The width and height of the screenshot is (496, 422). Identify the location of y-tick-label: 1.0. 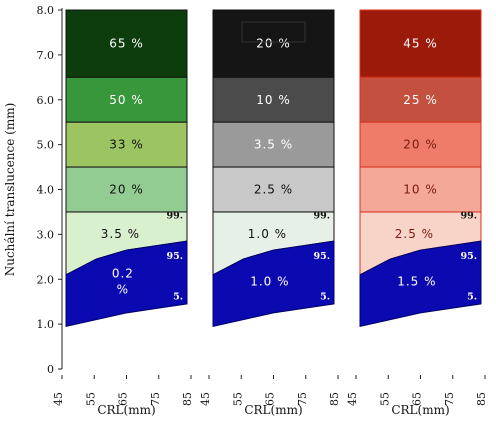
(46, 324).